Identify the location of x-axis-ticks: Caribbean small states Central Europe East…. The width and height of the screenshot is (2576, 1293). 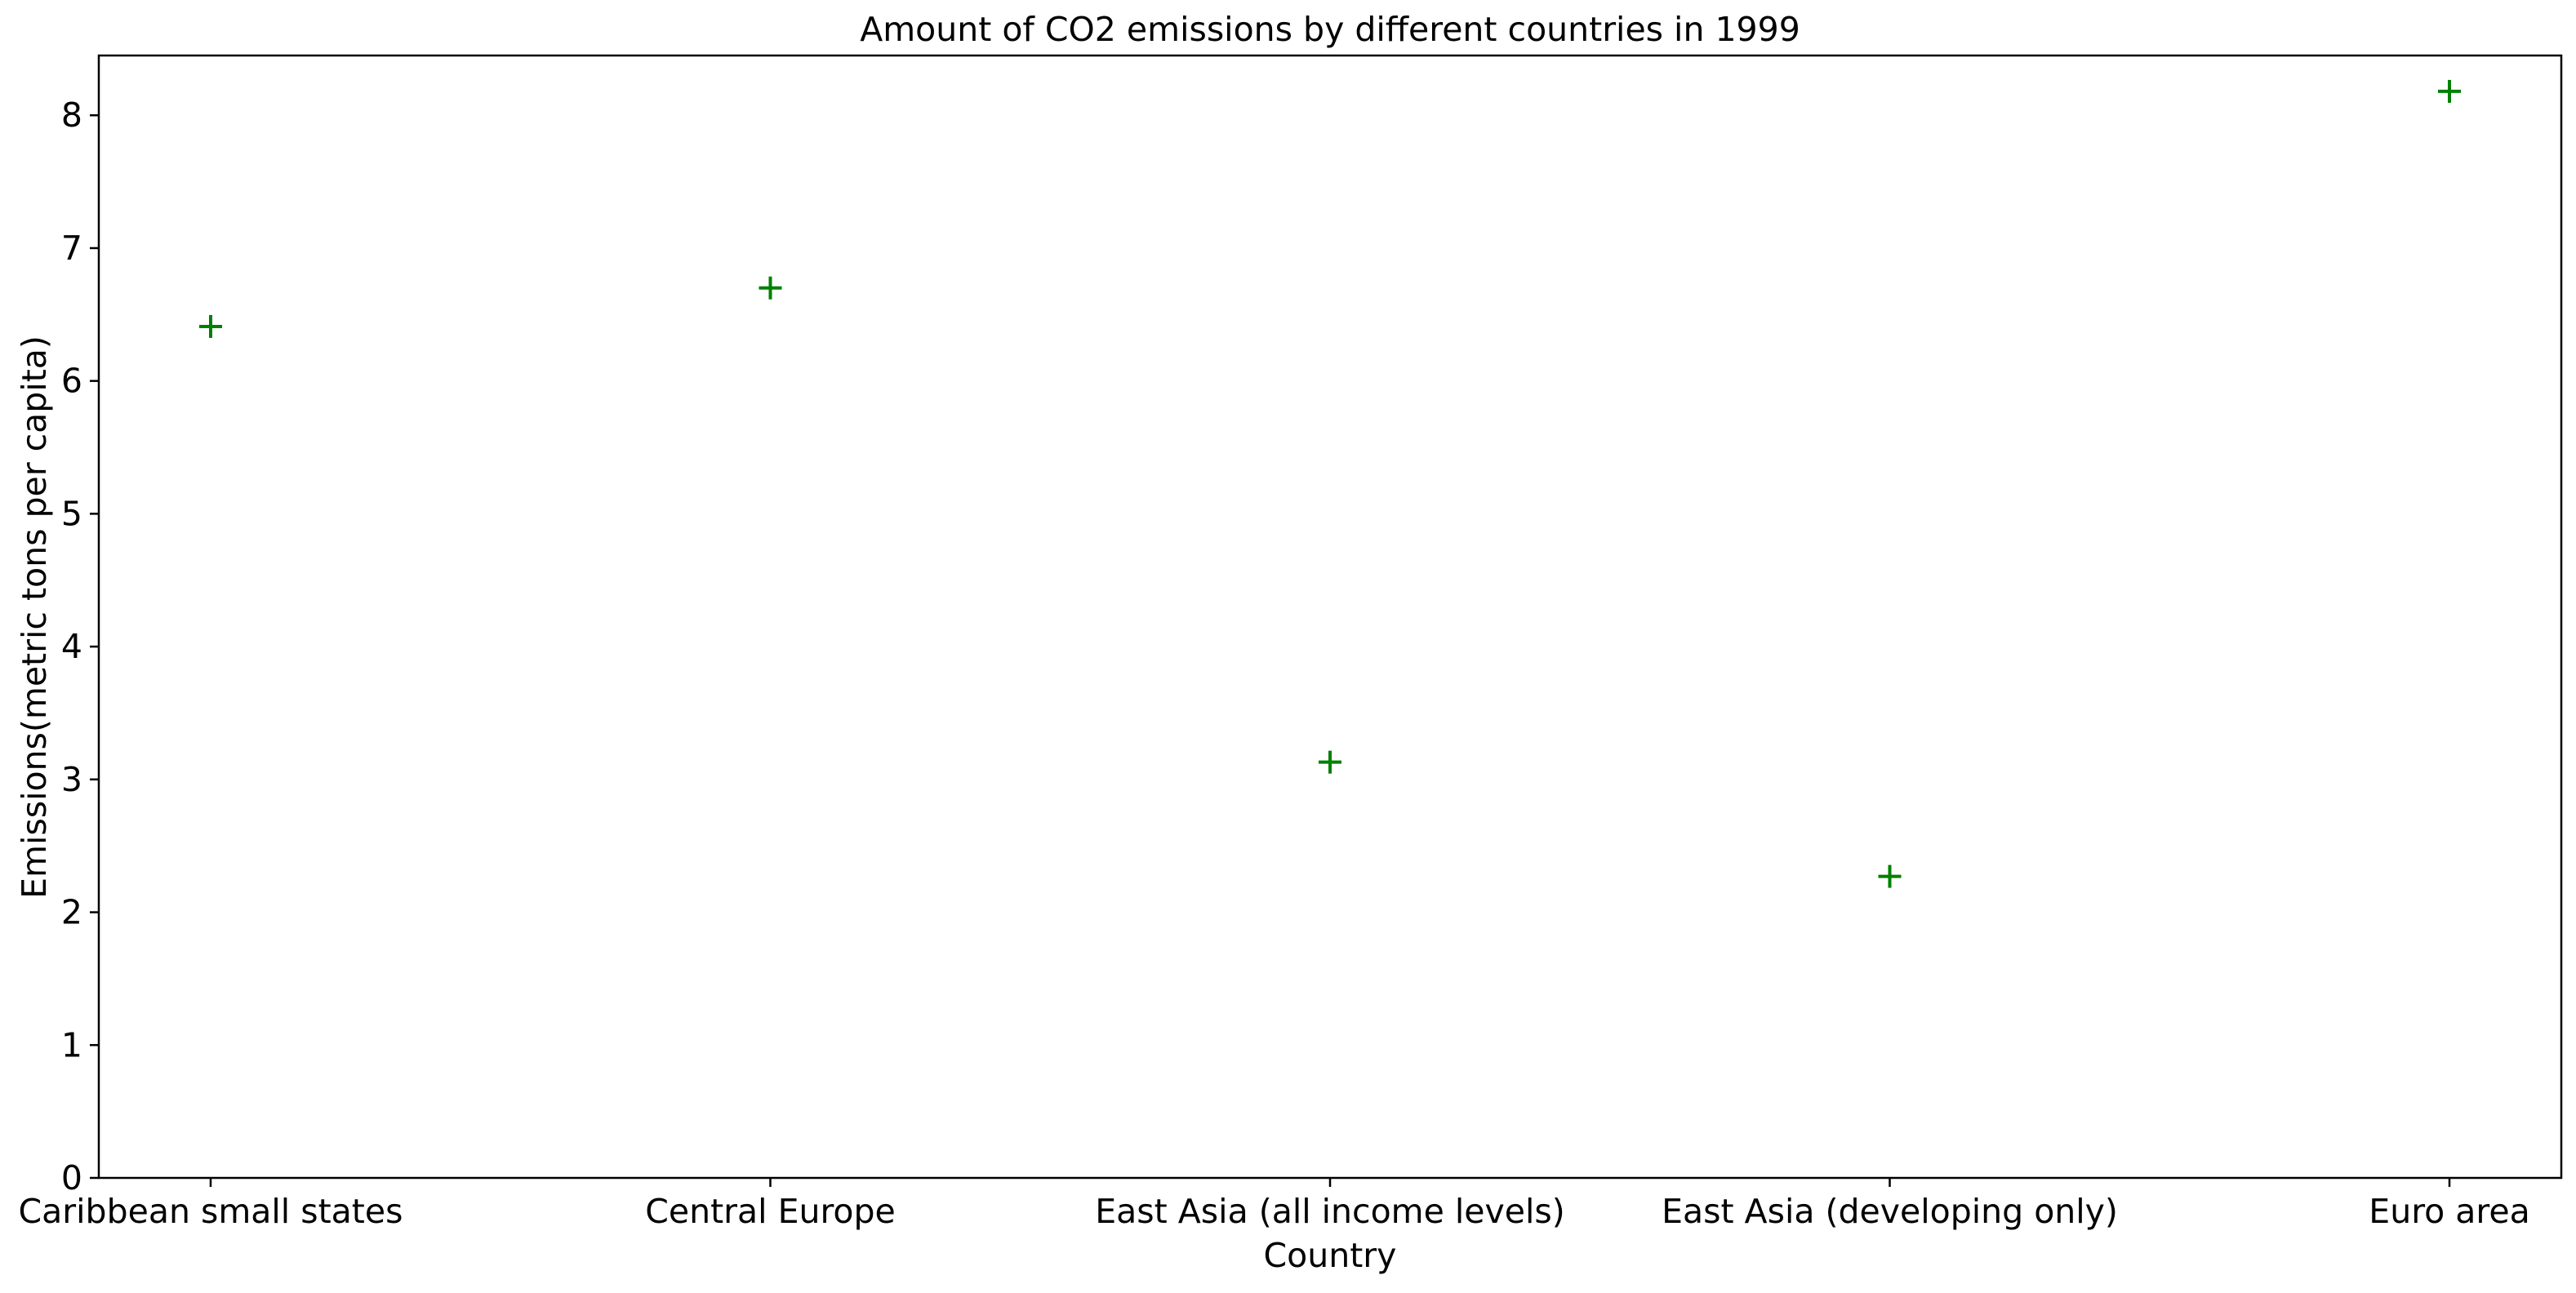
(1274, 1204).